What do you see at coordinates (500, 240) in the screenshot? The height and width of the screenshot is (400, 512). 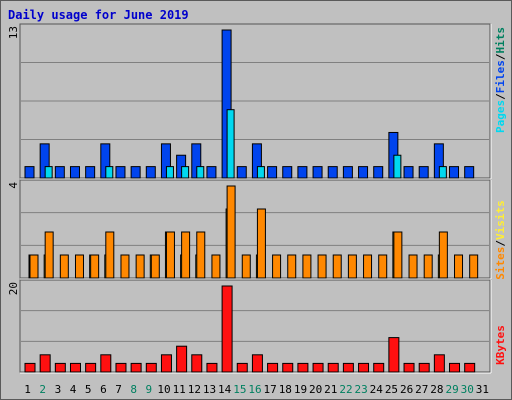 I see `legend-sites-visits: Sites/Visits` at bounding box center [500, 240].